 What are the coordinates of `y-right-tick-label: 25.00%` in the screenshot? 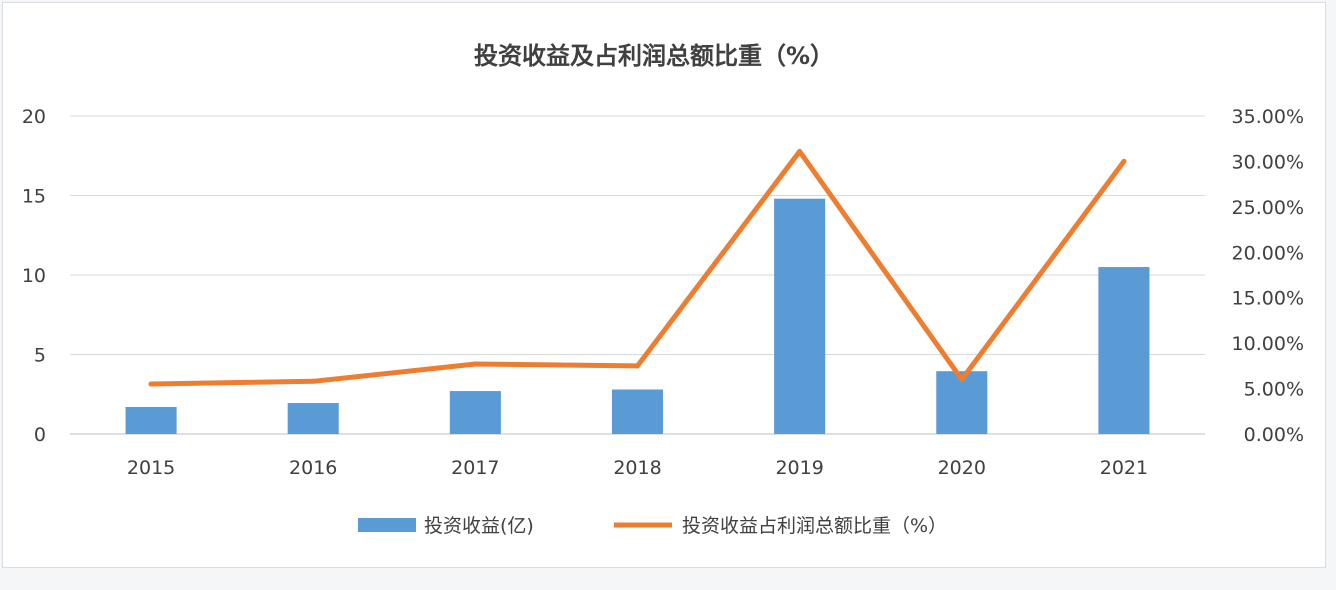 It's located at (1268, 208).